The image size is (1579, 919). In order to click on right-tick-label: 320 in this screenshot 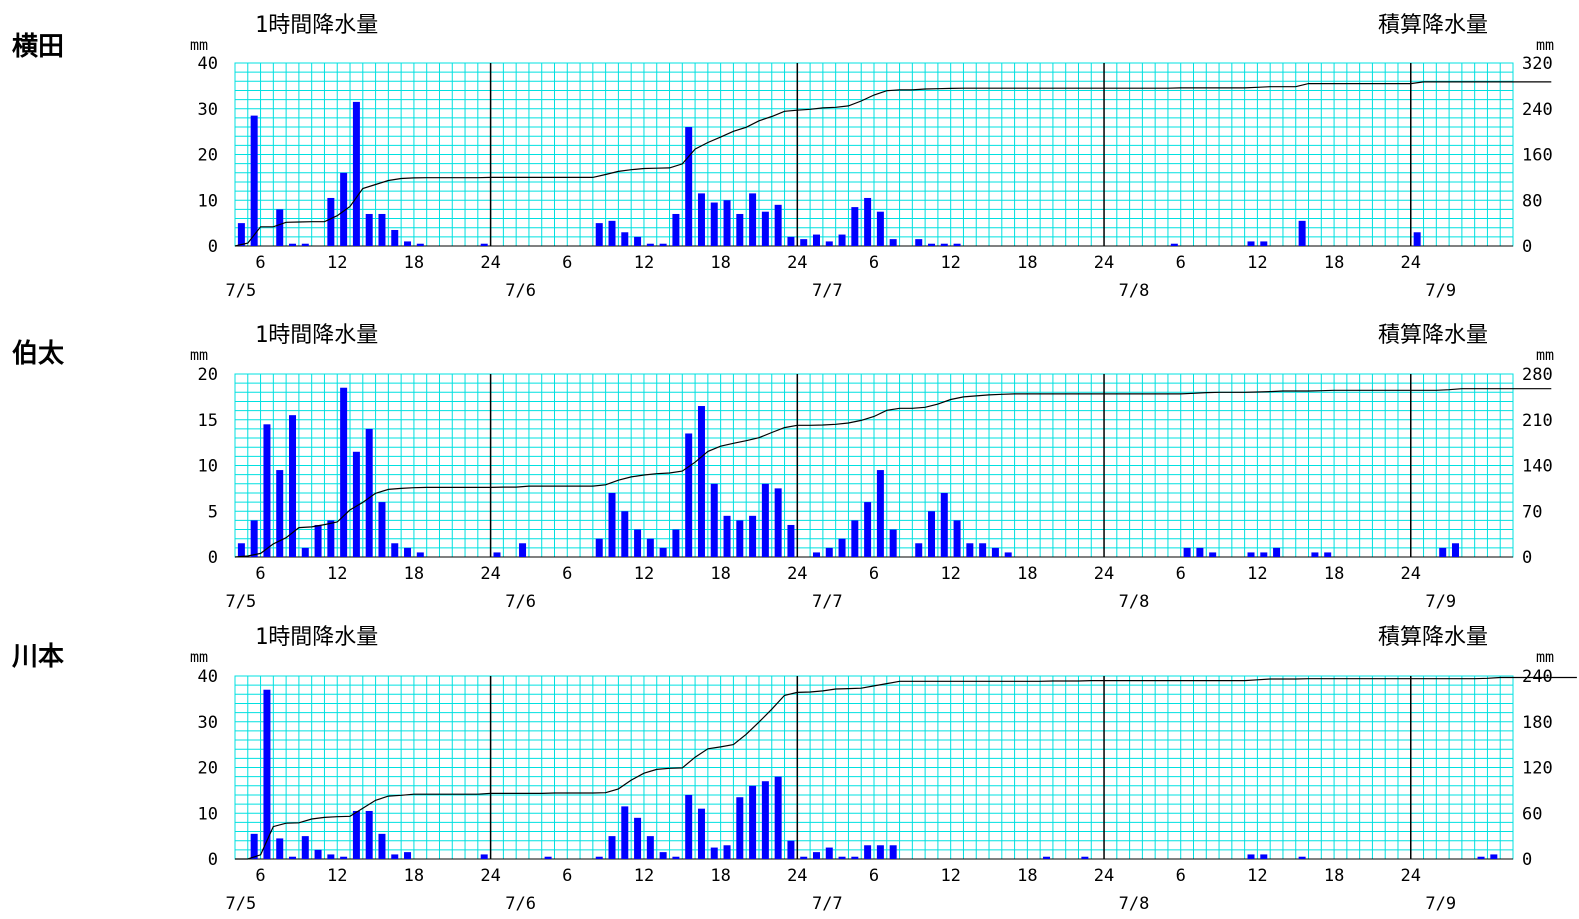, I will do `click(1537, 64)`.